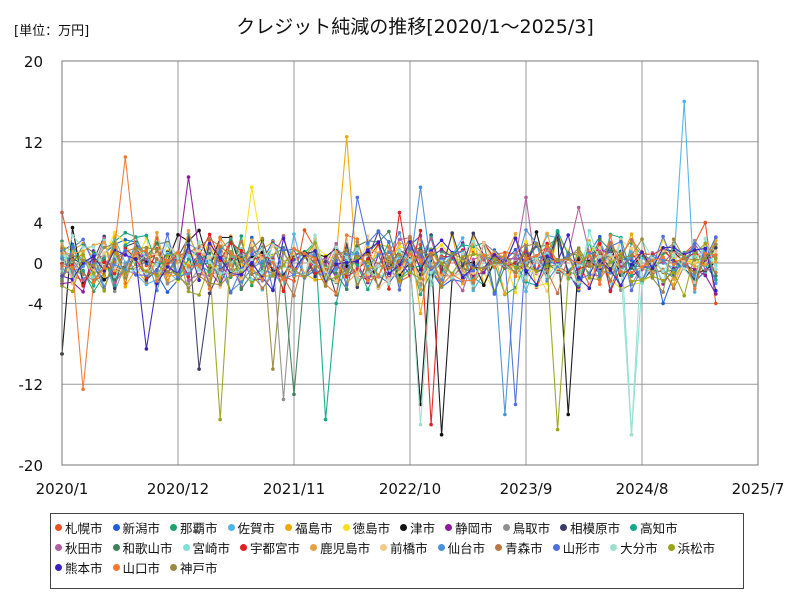  What do you see at coordinates (256, 528) in the screenshot?
I see `legend-label: 佐賀市` at bounding box center [256, 528].